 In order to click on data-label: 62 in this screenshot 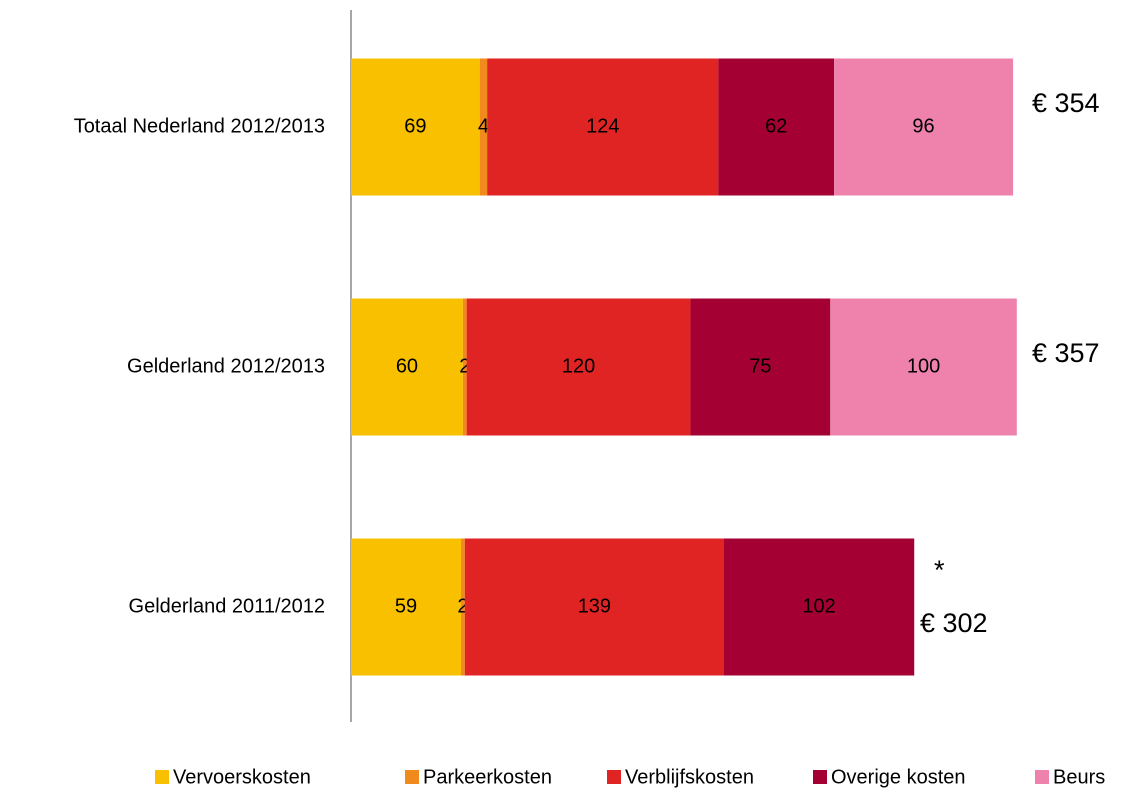, I will do `click(776, 126)`.